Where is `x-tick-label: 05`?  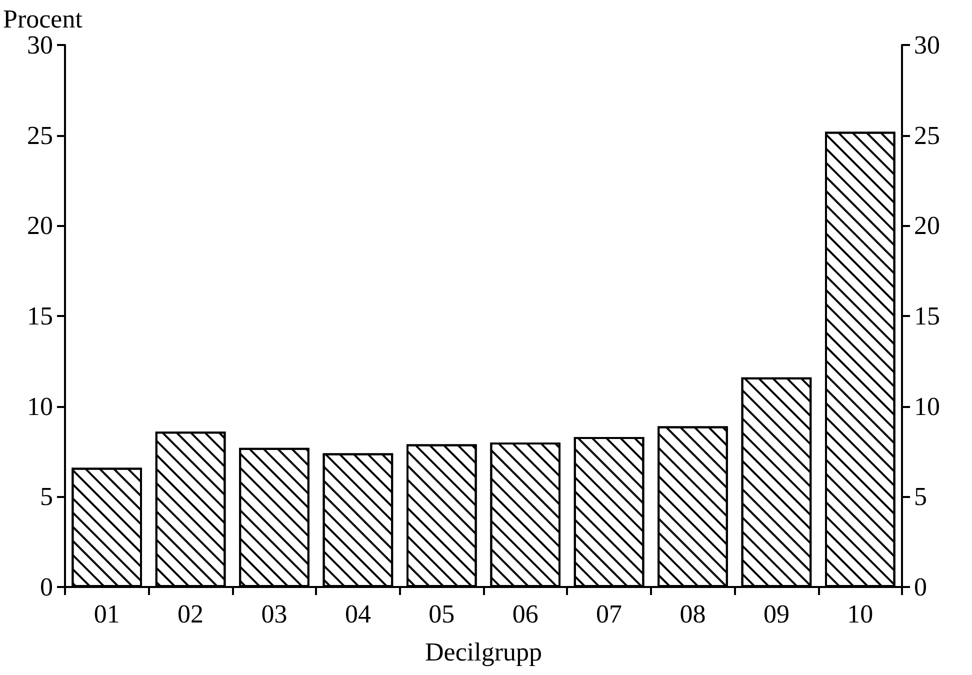 x-tick-label: 05 is located at coordinates (441, 614).